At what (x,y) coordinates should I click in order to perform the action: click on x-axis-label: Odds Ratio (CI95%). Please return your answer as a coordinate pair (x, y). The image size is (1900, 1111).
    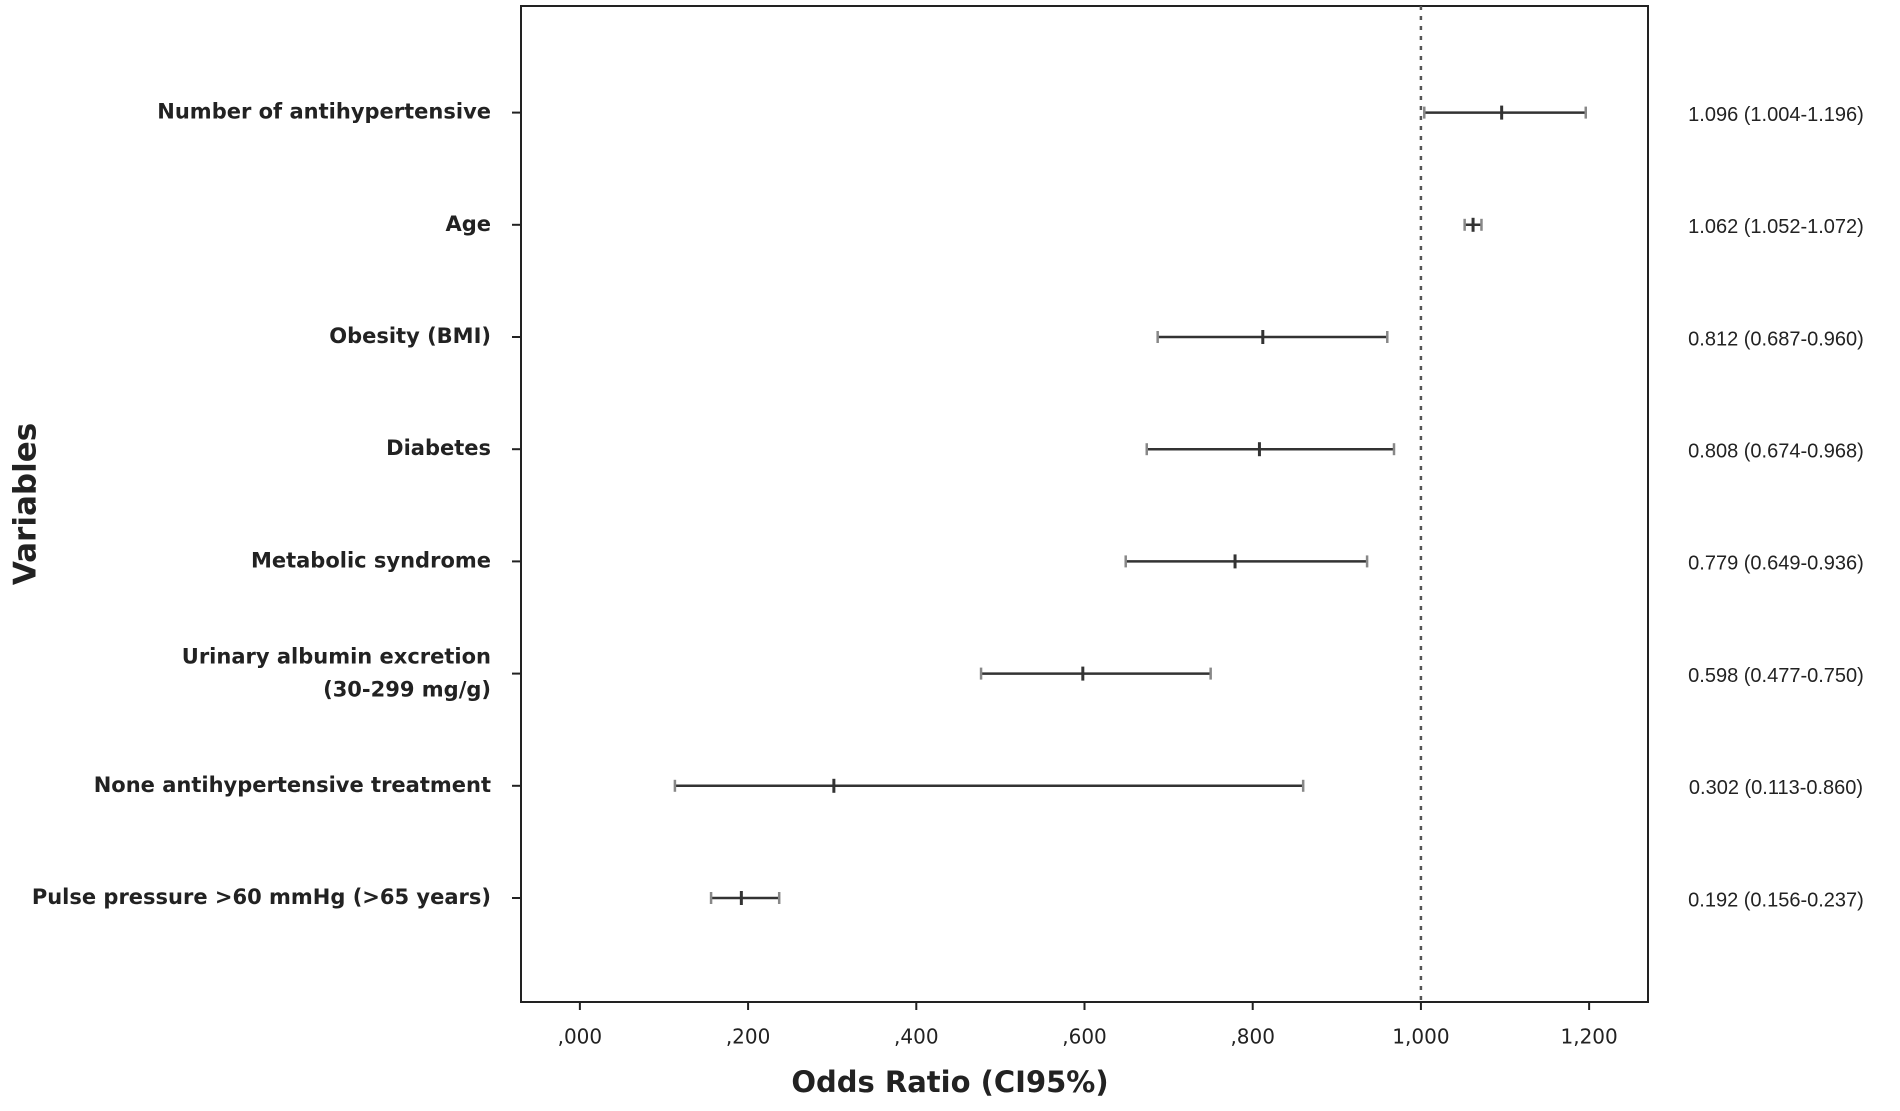
    Looking at the image, I should click on (949, 1082).